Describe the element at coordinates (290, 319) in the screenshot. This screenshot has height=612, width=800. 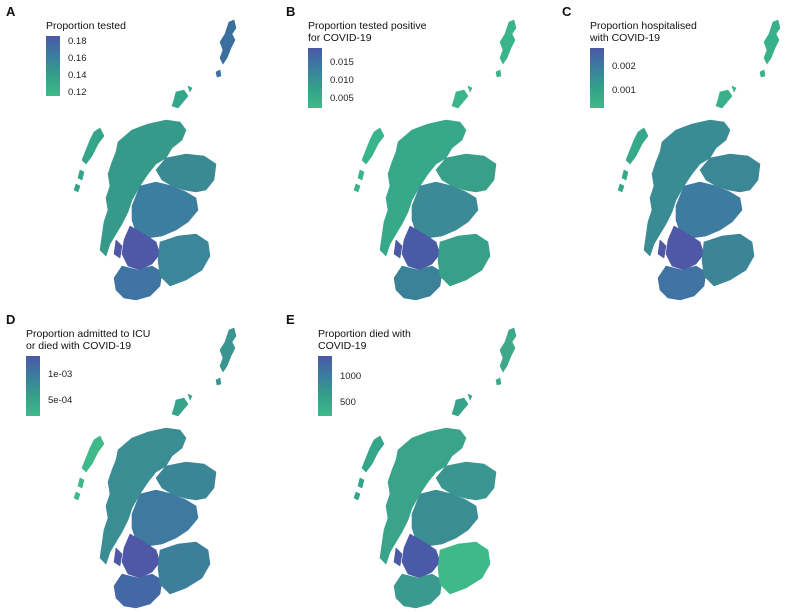
I see `panel-letter: E` at that location.